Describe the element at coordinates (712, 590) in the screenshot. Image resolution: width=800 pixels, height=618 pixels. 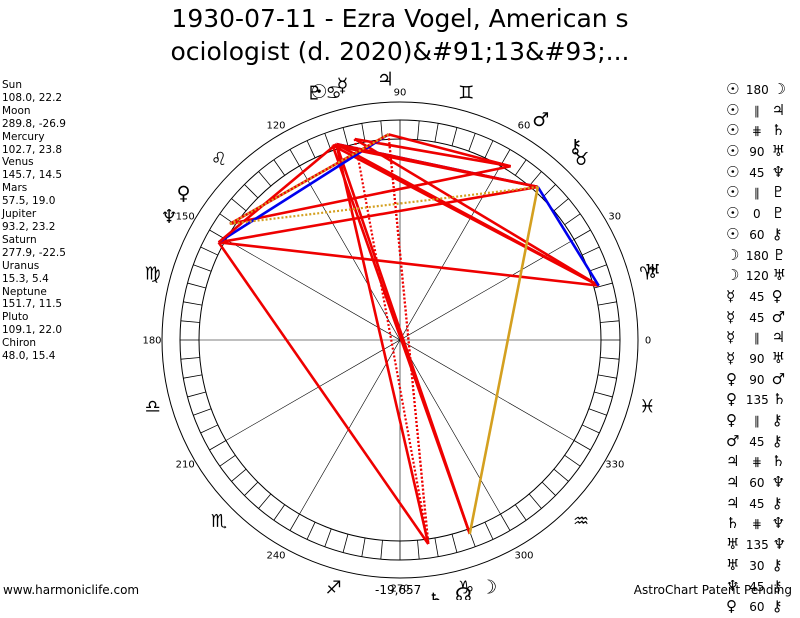
I see `footer-patent: AstroChart Patent Pending` at that location.